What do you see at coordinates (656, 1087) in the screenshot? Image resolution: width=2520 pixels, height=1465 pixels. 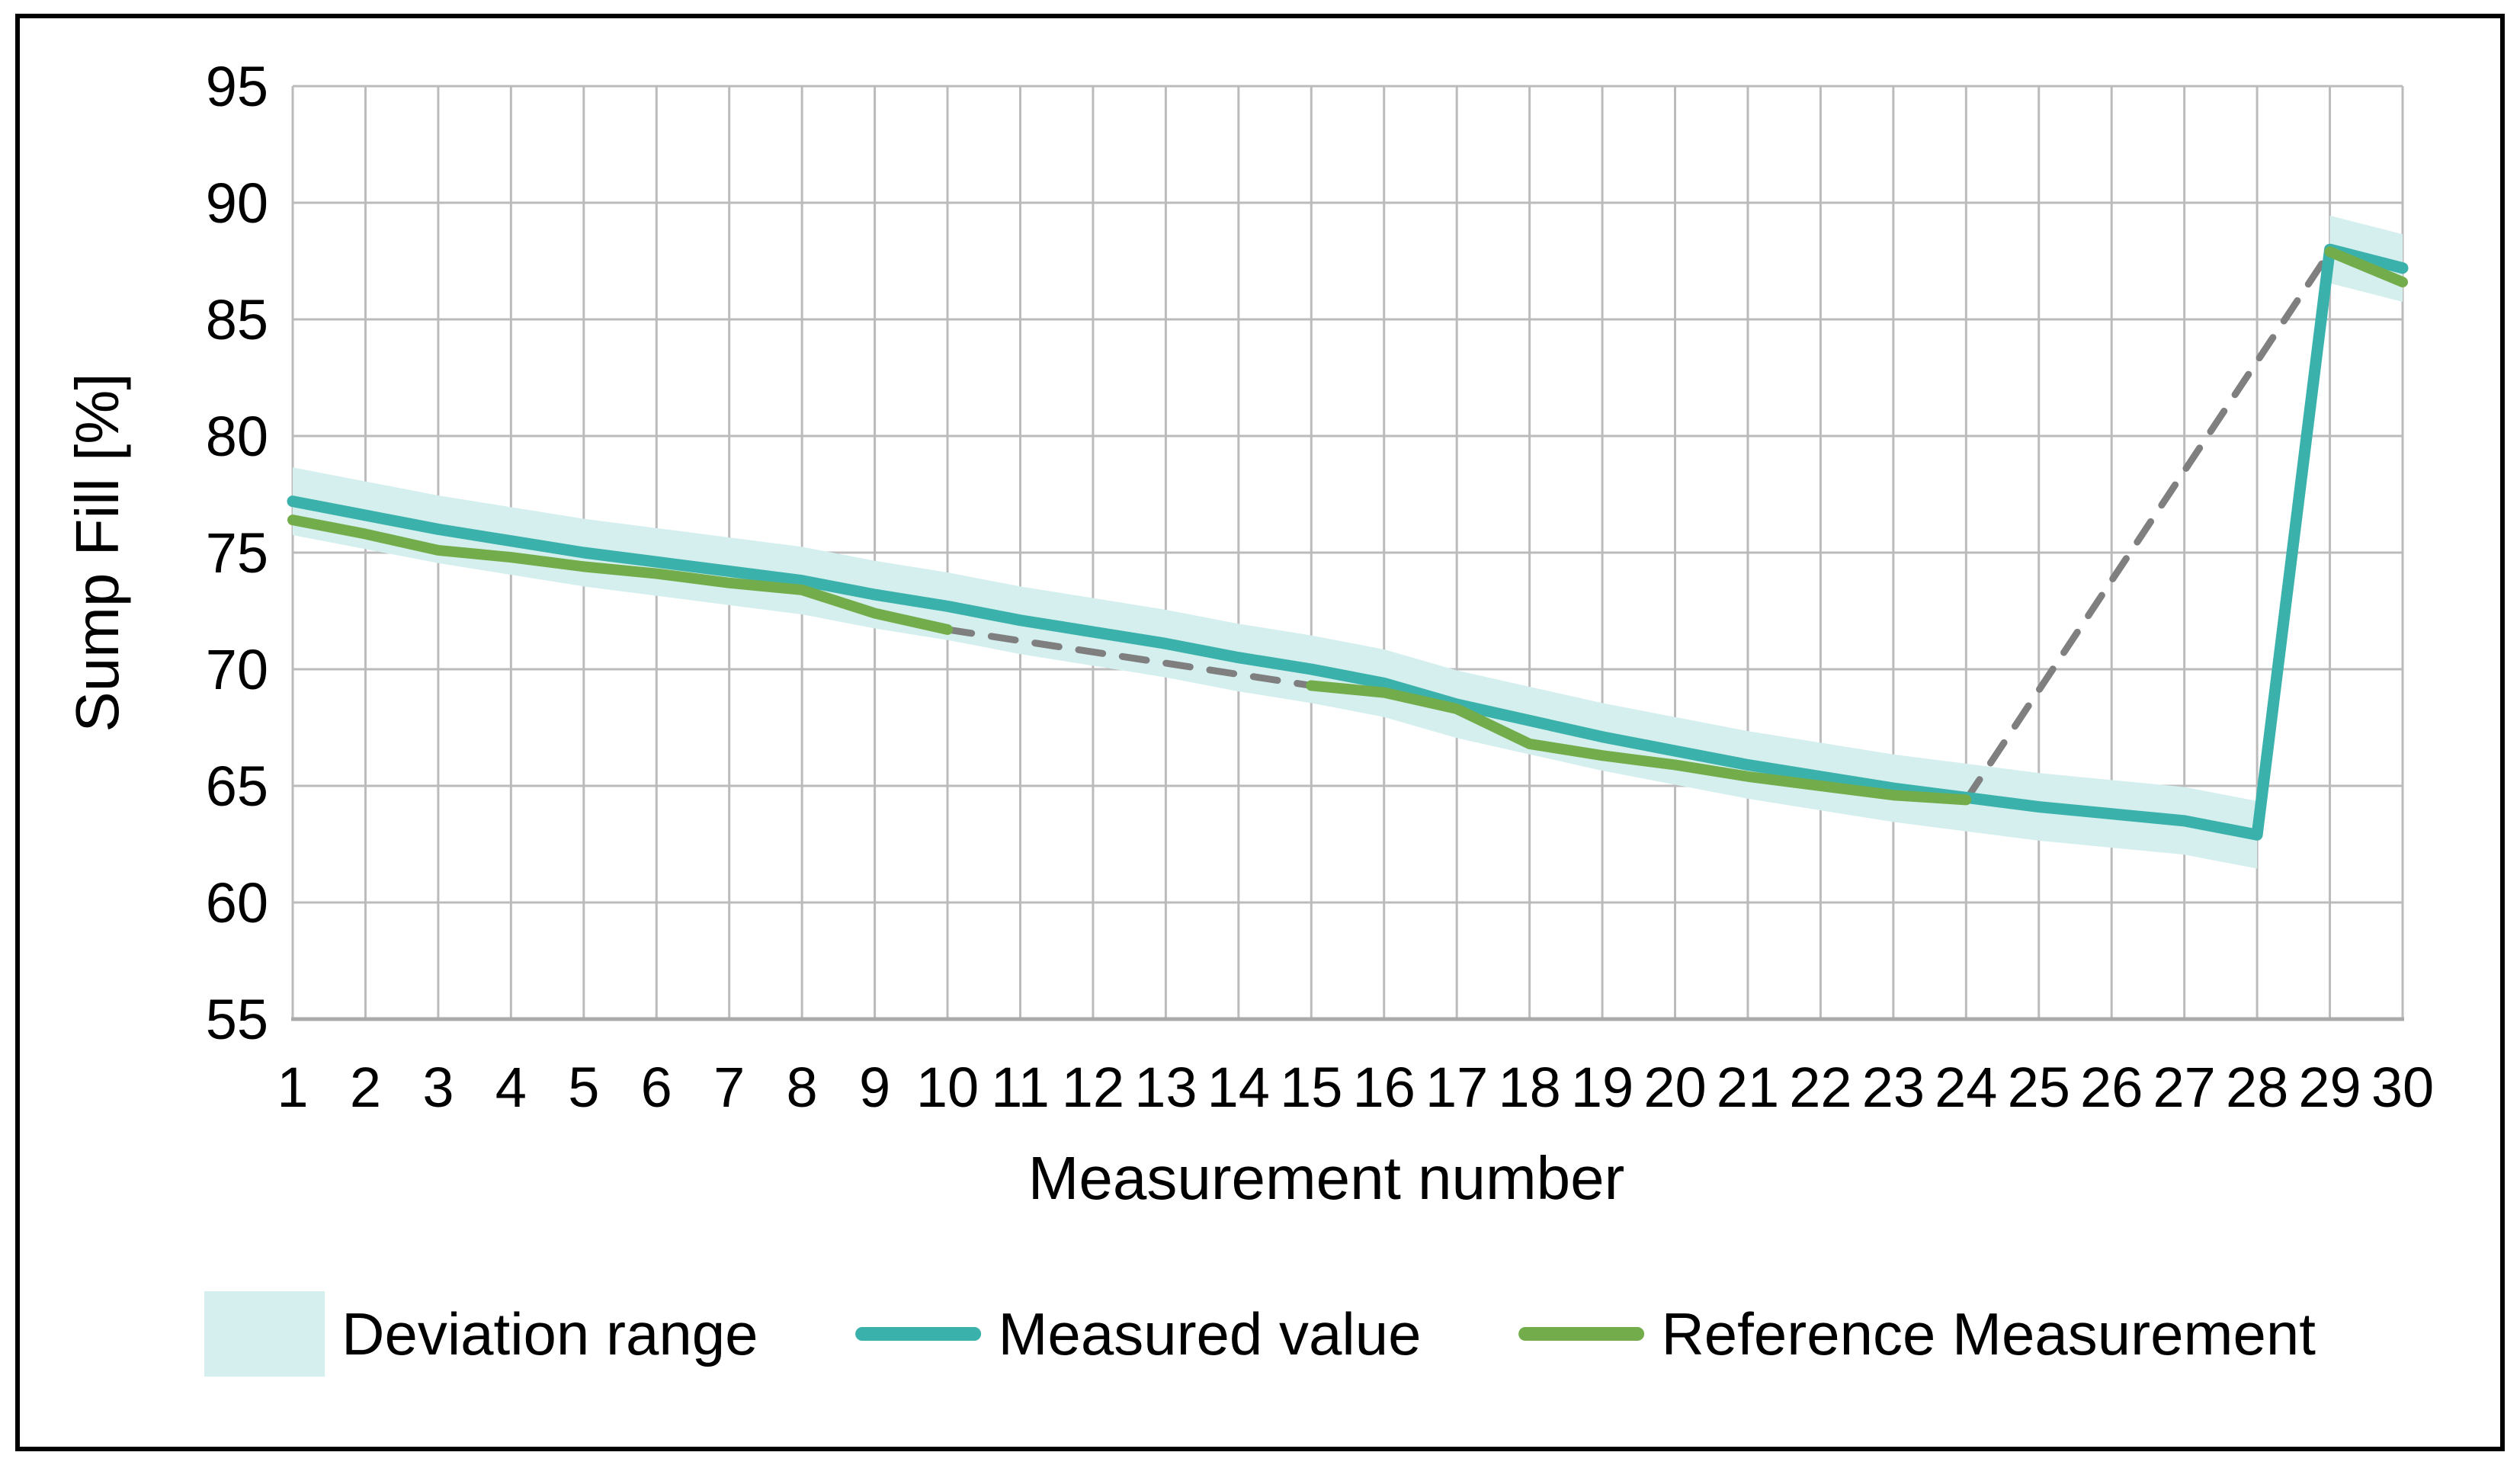 I see `x-tick-label: 6` at bounding box center [656, 1087].